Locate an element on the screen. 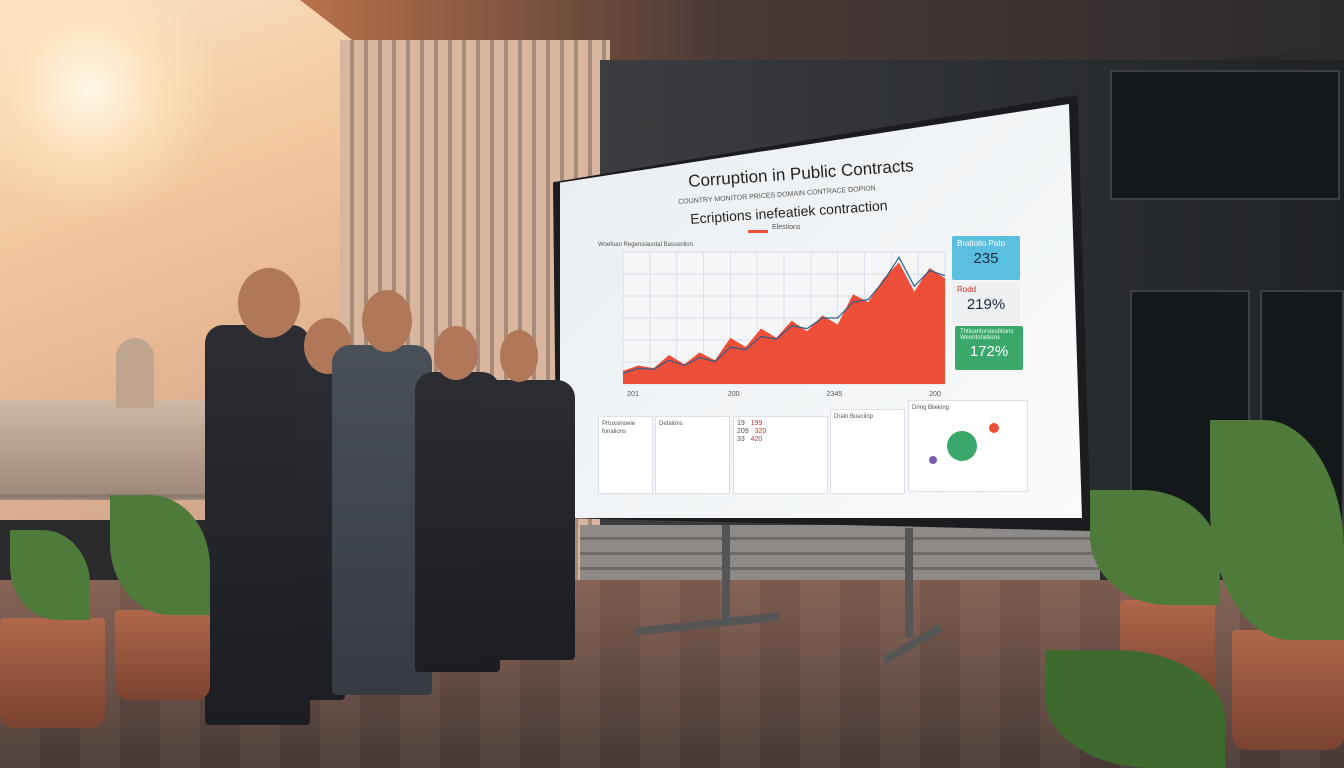  x-tick-label: 2345 is located at coordinates (835, 394).